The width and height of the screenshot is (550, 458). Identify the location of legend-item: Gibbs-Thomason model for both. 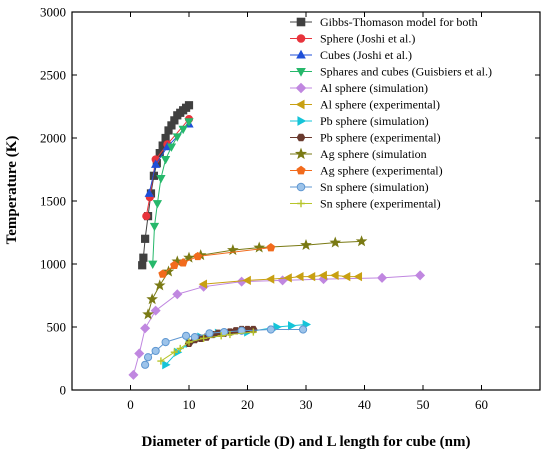
(384, 22).